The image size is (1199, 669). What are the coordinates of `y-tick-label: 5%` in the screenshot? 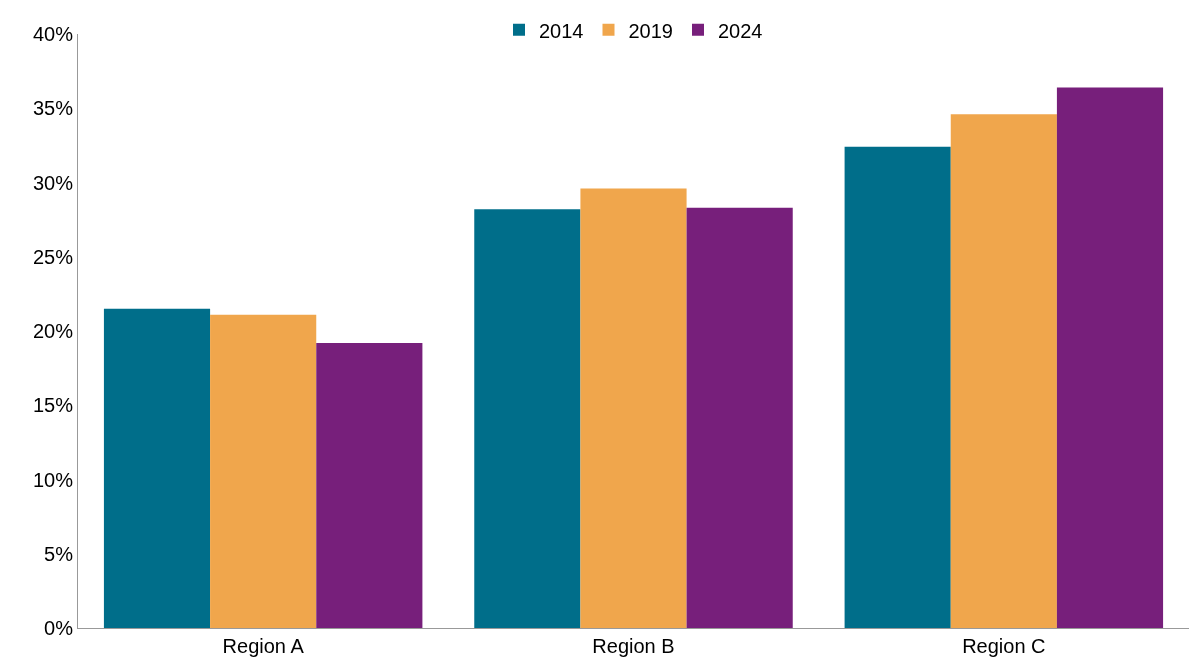 It's located at (59, 553).